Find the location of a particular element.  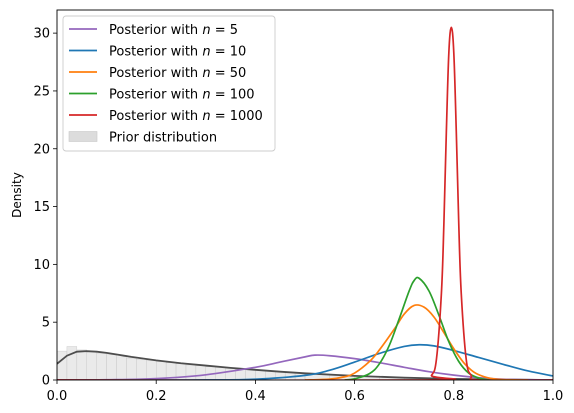

prior-density-line is located at coordinates (305, 365).